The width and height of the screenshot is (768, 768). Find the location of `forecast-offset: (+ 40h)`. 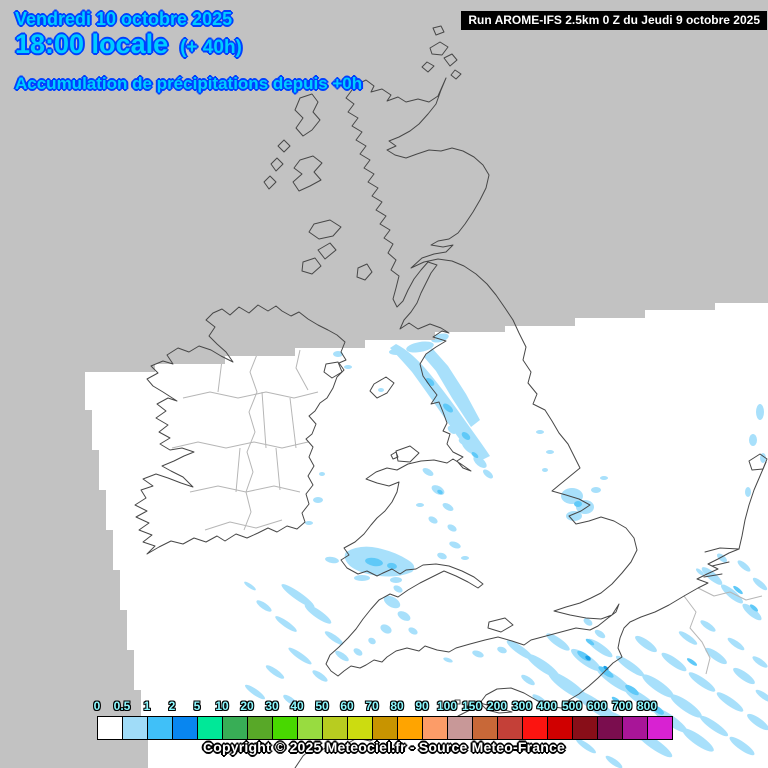

forecast-offset: (+ 40h) is located at coordinates (211, 47).